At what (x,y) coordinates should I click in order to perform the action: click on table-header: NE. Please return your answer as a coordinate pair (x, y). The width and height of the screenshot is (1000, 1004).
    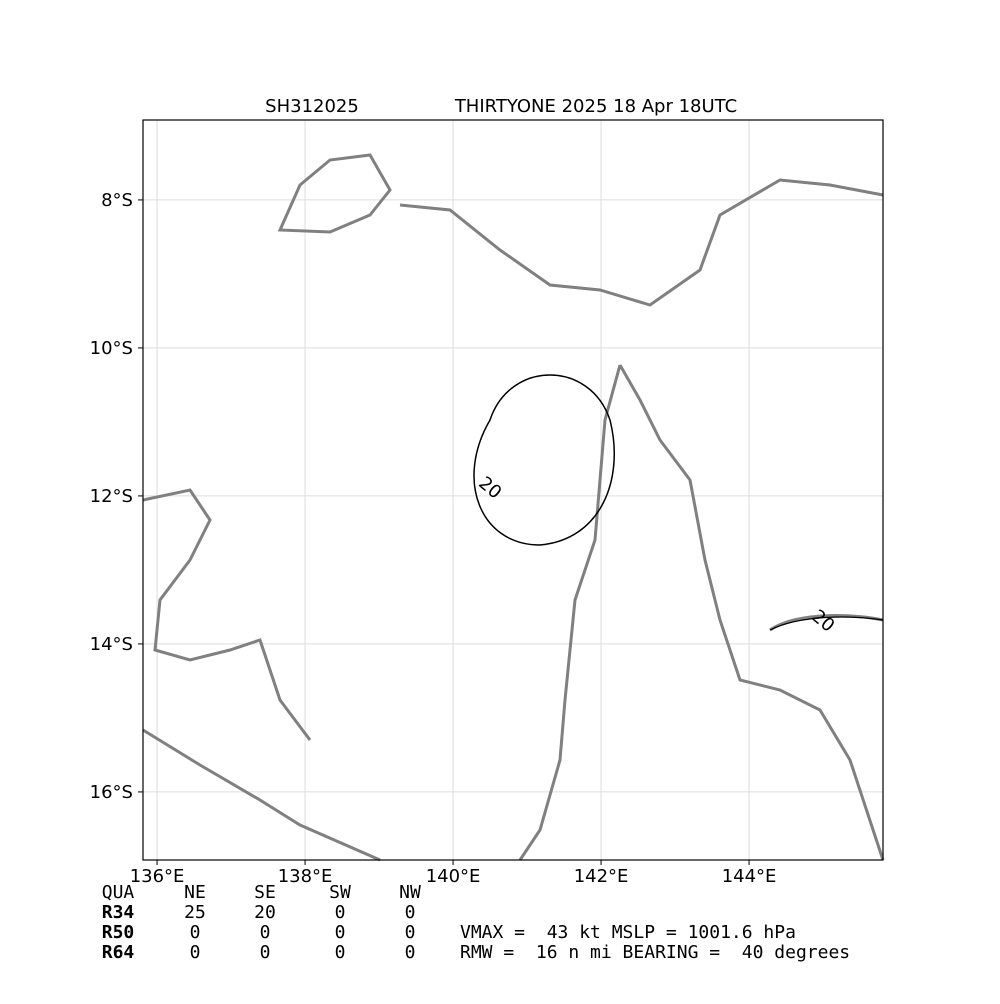
    Looking at the image, I should click on (195, 892).